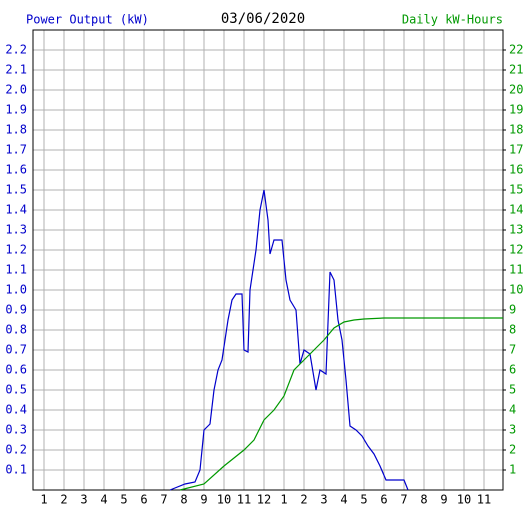 The height and width of the screenshot is (510, 527). I want to click on y-tick-label: 1.9, so click(16, 110).